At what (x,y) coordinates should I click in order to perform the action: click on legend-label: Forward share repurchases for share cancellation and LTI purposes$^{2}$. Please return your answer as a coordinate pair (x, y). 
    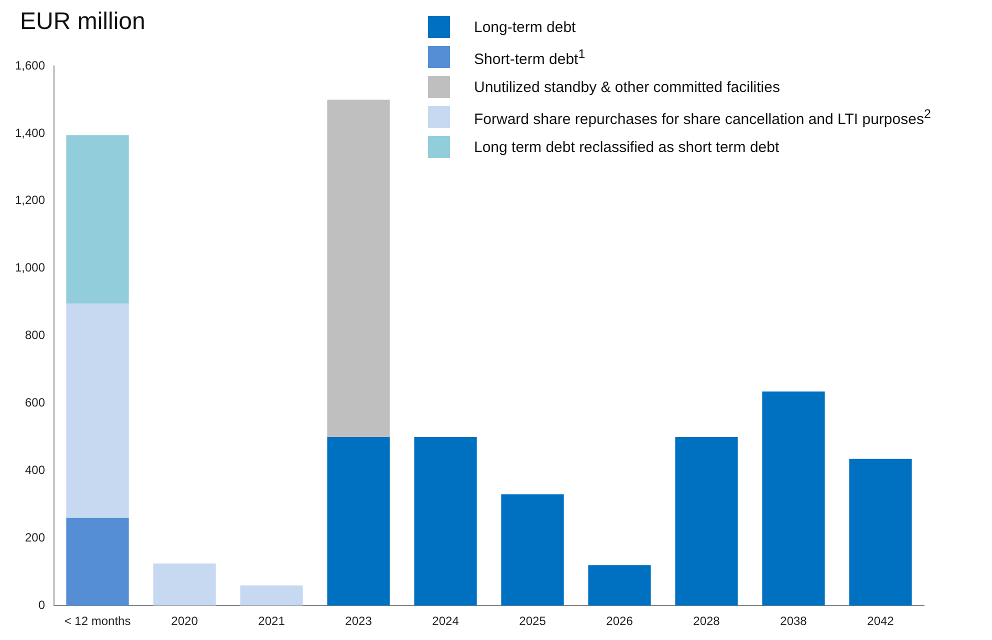
    Looking at the image, I should click on (702, 117).